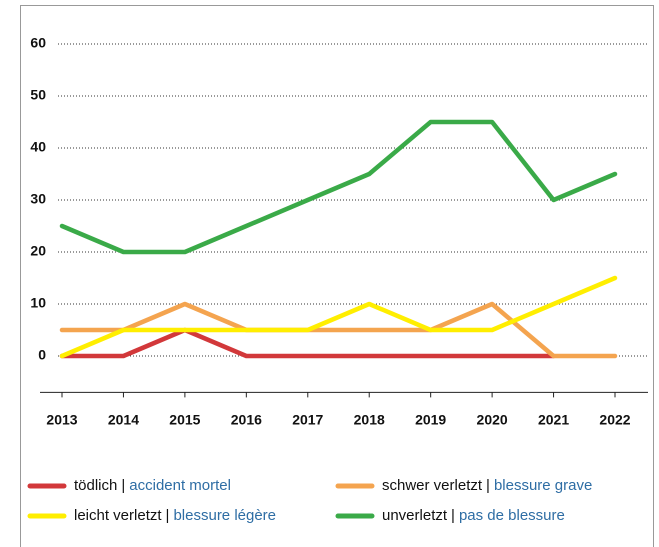  Describe the element at coordinates (180, 485) in the screenshot. I see `legend-name-fr: accident mortel` at that location.